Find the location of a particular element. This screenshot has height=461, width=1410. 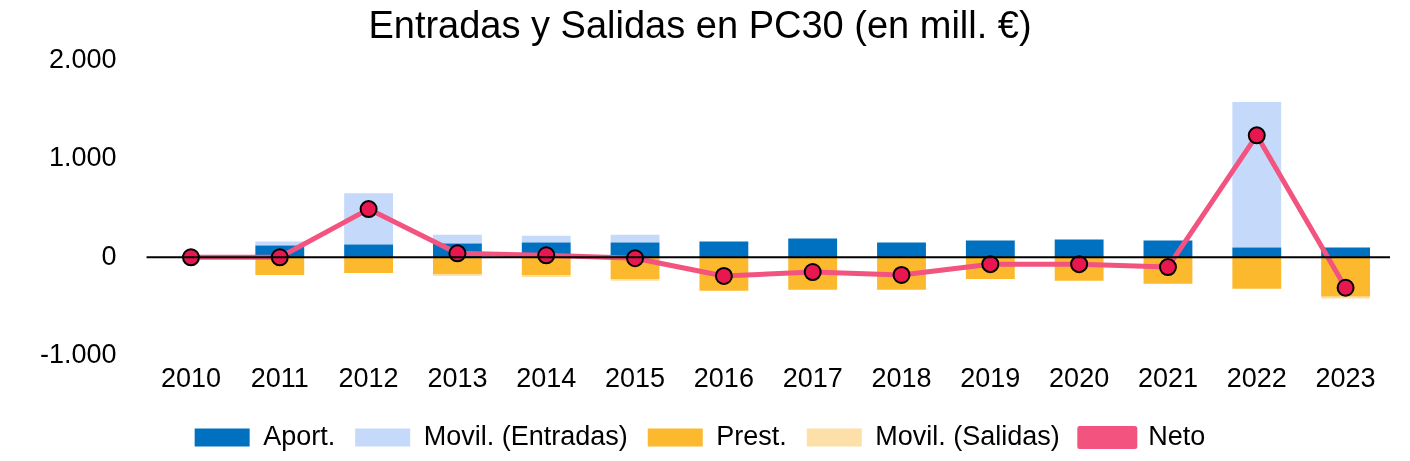

x-tick-label: 2017 is located at coordinates (812, 378).